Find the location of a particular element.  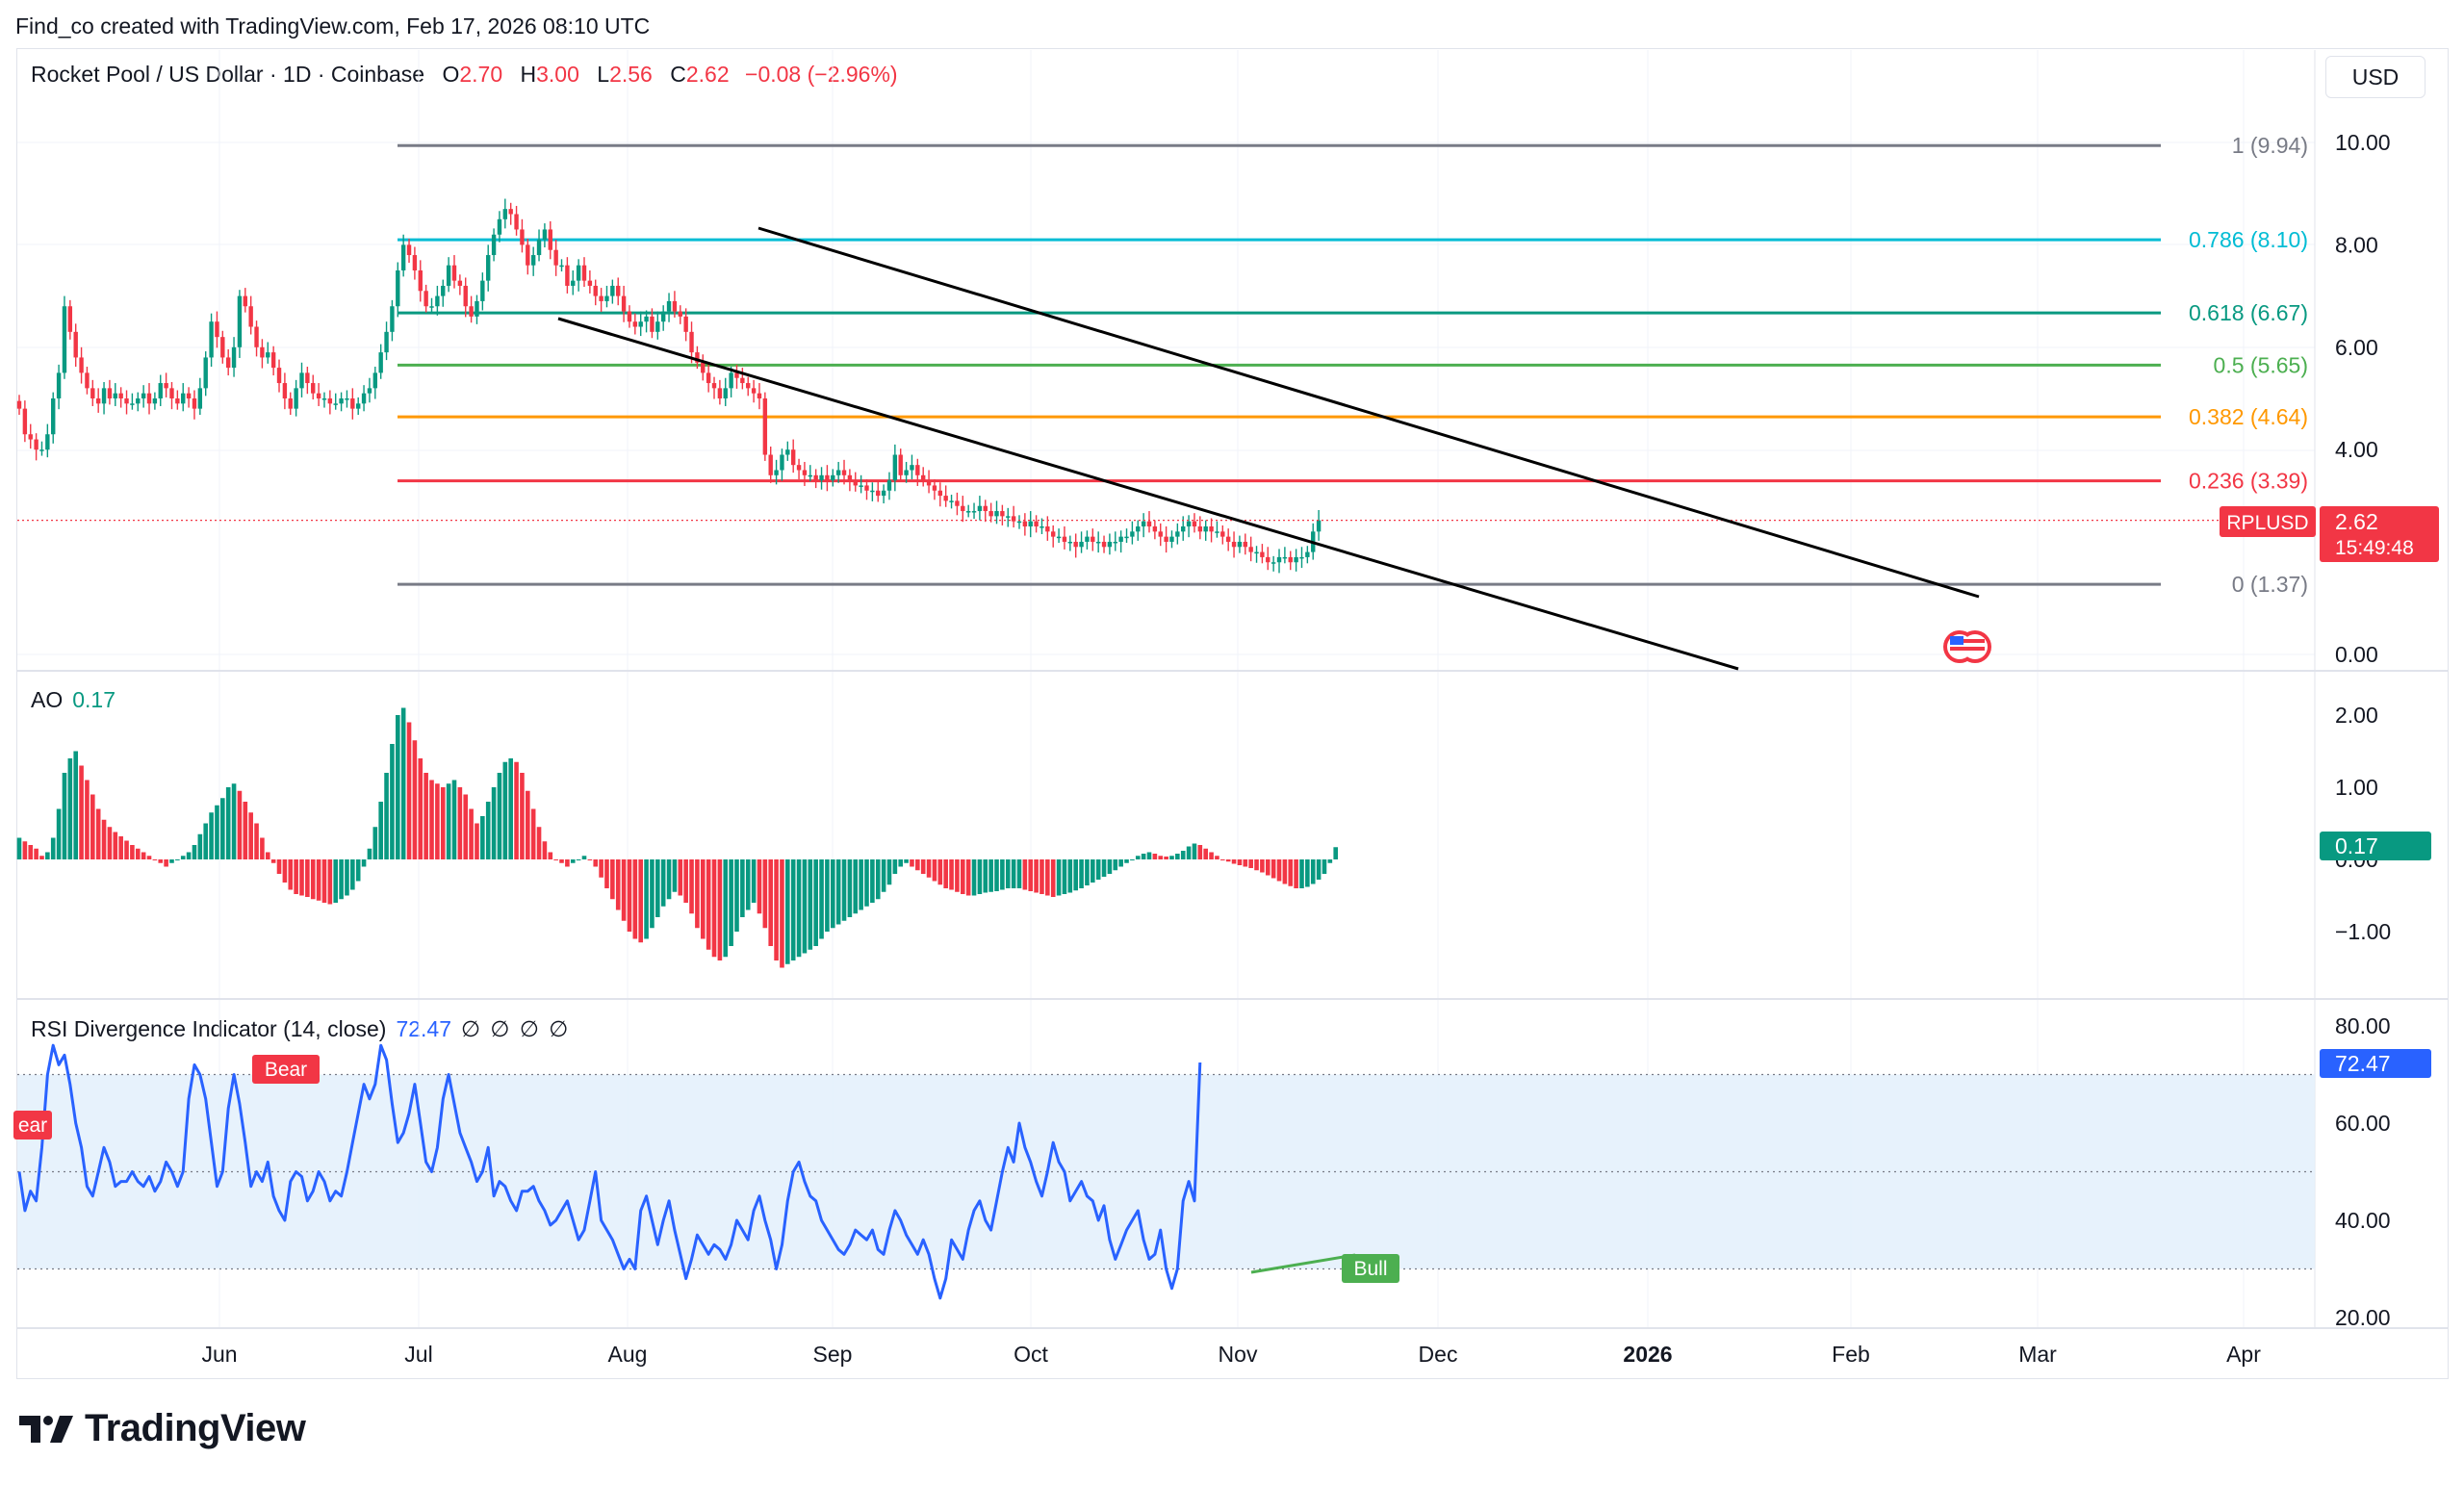

brand-name: TradingView is located at coordinates (195, 1428).